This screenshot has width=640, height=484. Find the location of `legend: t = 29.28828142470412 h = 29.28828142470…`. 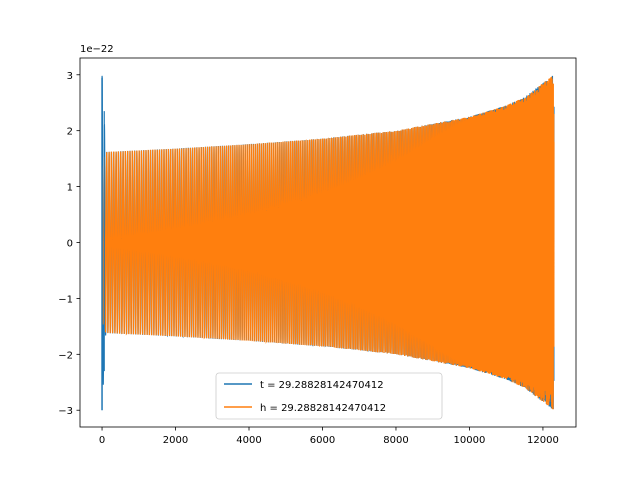

legend: t = 29.28828142470412 h = 29.28828142470… is located at coordinates (329, 396).